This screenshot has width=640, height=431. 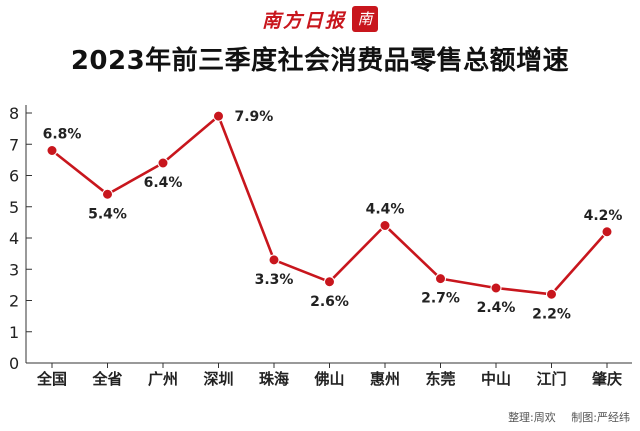 What do you see at coordinates (106, 379) in the screenshot?
I see `x-category-label: 全省` at bounding box center [106, 379].